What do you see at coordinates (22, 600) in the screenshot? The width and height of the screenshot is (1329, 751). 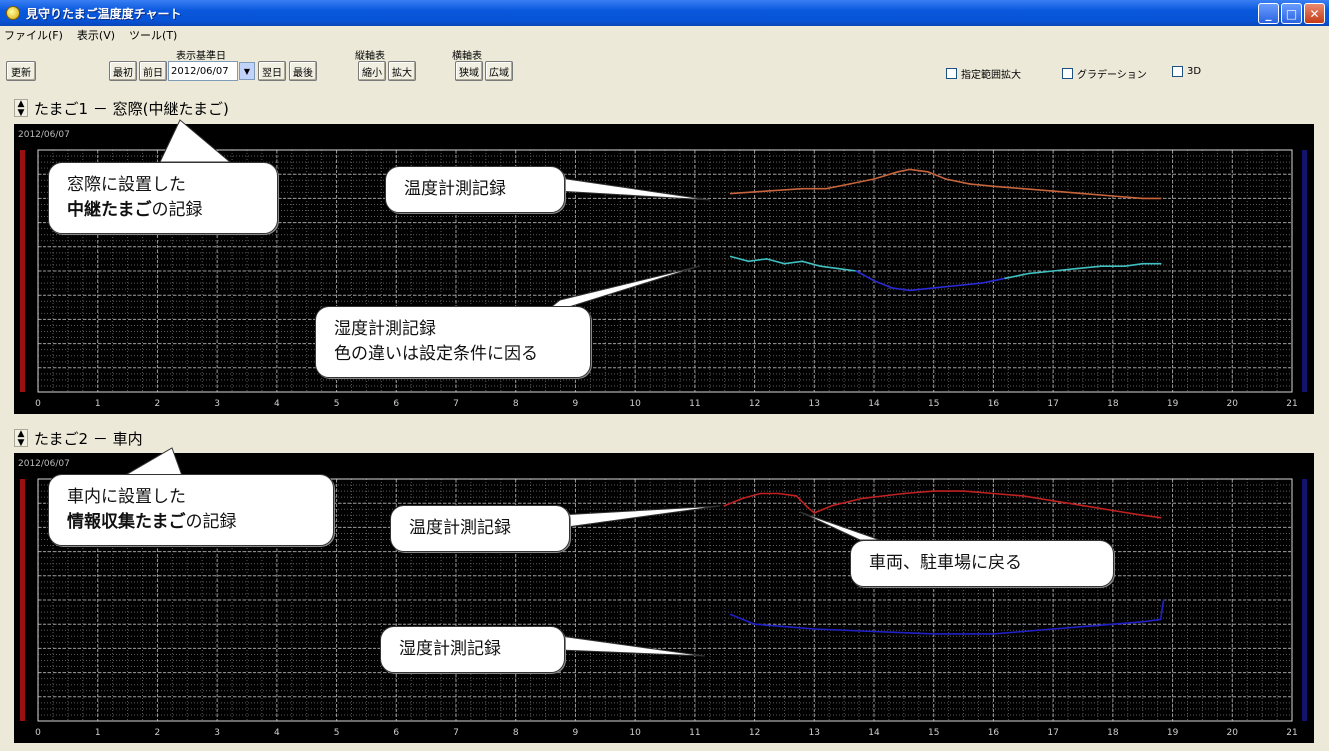 I see `left-axis-bar` at bounding box center [22, 600].